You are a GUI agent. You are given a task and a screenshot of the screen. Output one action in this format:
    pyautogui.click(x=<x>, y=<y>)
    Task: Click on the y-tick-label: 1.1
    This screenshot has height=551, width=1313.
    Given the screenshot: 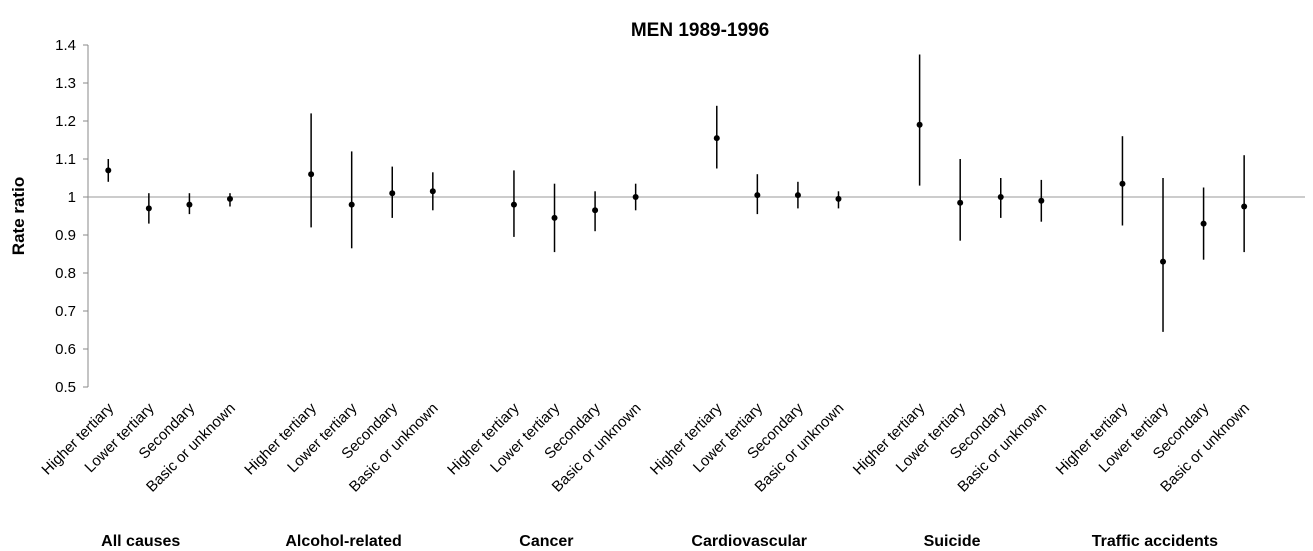 What is the action you would take?
    pyautogui.click(x=65, y=159)
    